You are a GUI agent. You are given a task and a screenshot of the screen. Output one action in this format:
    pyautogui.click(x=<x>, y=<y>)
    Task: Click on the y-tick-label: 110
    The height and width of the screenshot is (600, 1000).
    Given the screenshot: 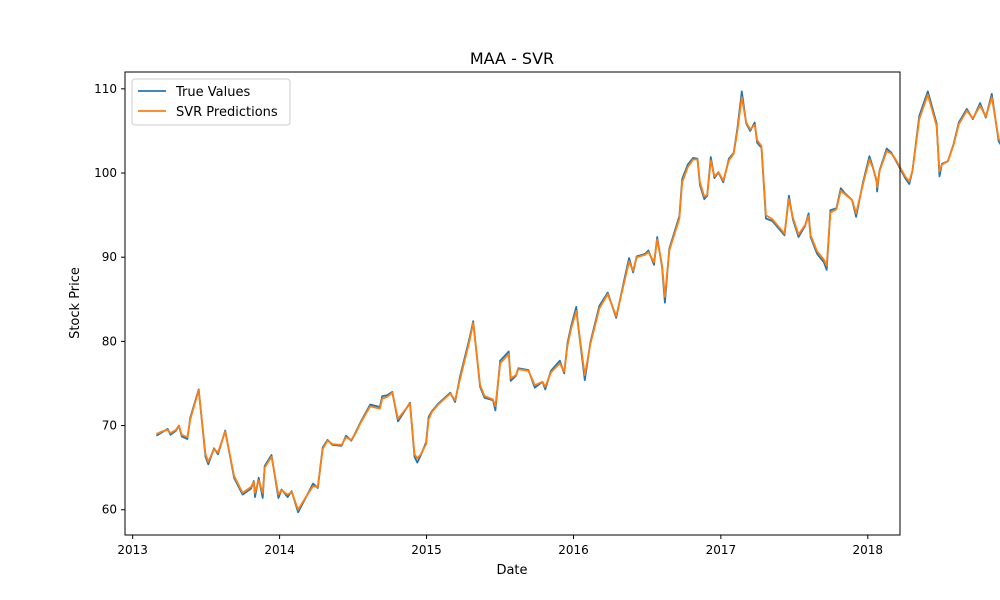 What is the action you would take?
    pyautogui.click(x=105, y=89)
    